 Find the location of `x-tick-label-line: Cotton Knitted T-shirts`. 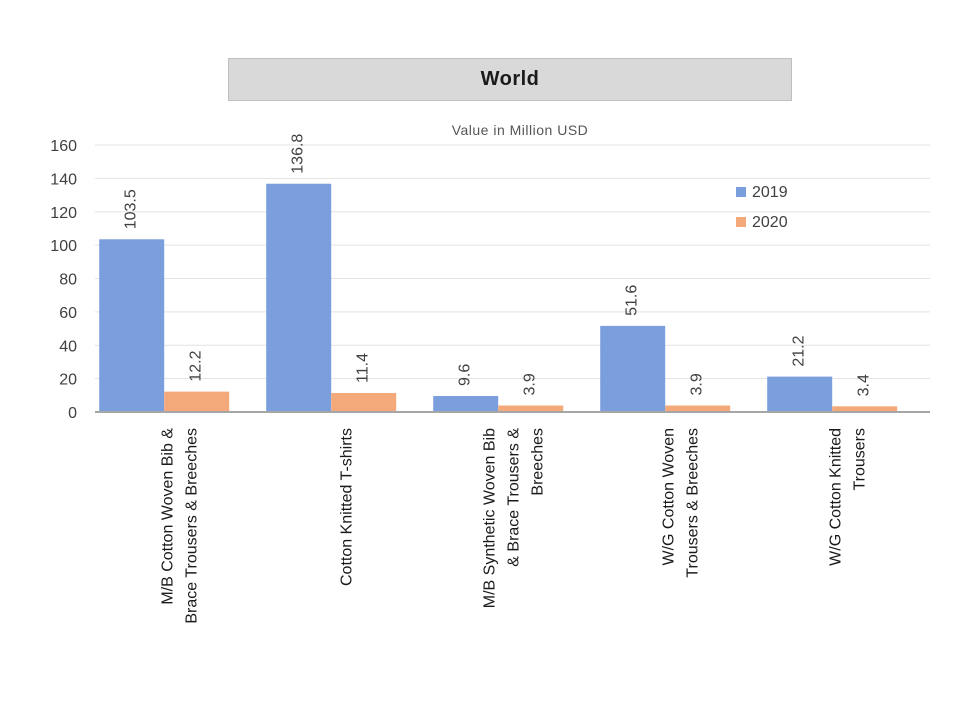

x-tick-label-line: Cotton Knitted T-shirts is located at coordinates (347, 507).